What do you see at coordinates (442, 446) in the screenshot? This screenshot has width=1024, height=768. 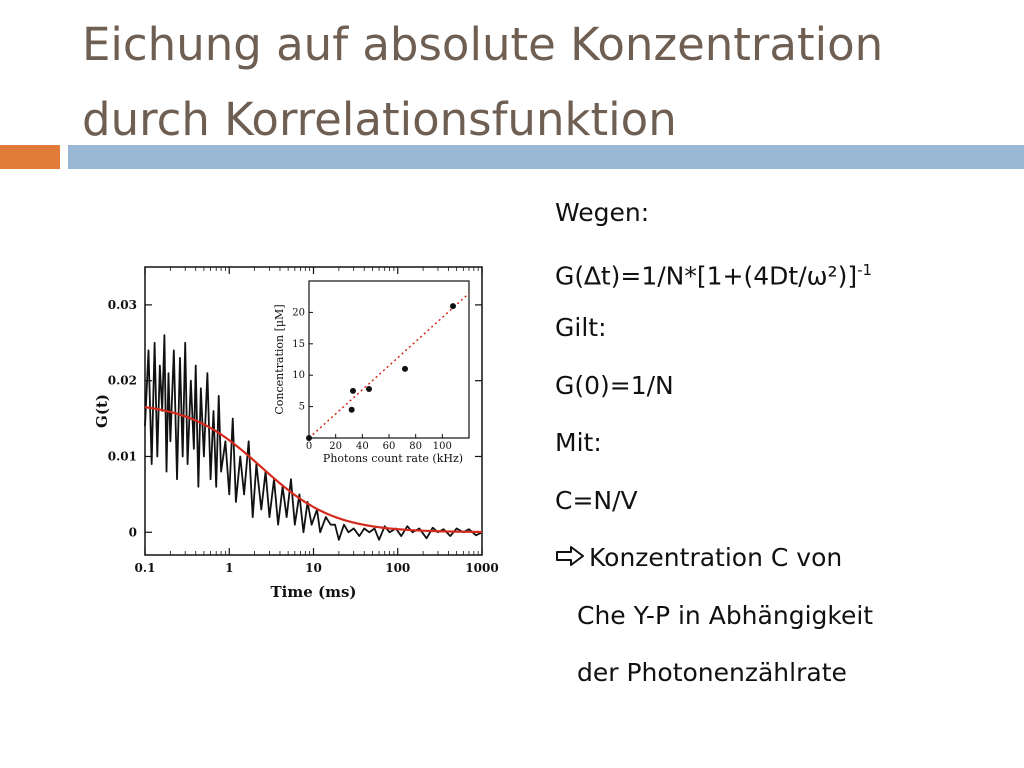 I see `inset-x-tick-label: 100` at bounding box center [442, 446].